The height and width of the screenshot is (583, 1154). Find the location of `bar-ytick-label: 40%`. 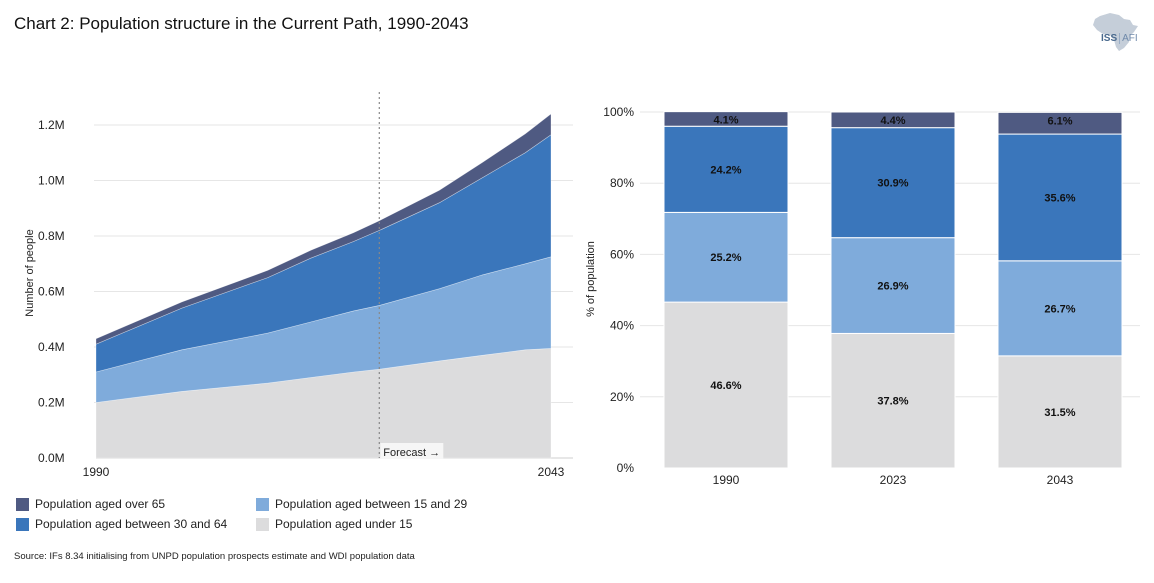

bar-ytick-label: 40% is located at coordinates (622, 326).